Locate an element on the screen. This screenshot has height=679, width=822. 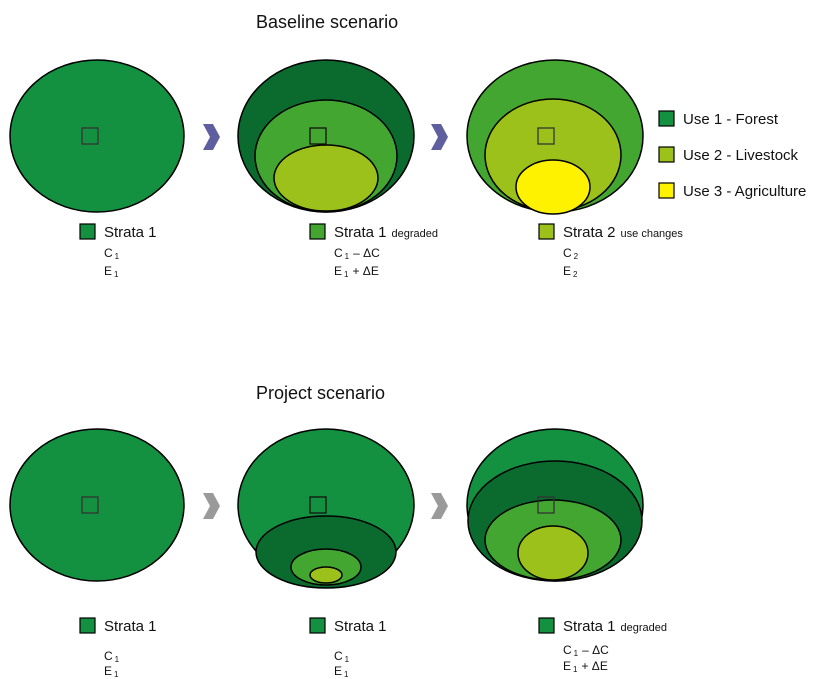
legend-label: Use 2 - Livestock is located at coordinates (741, 155).